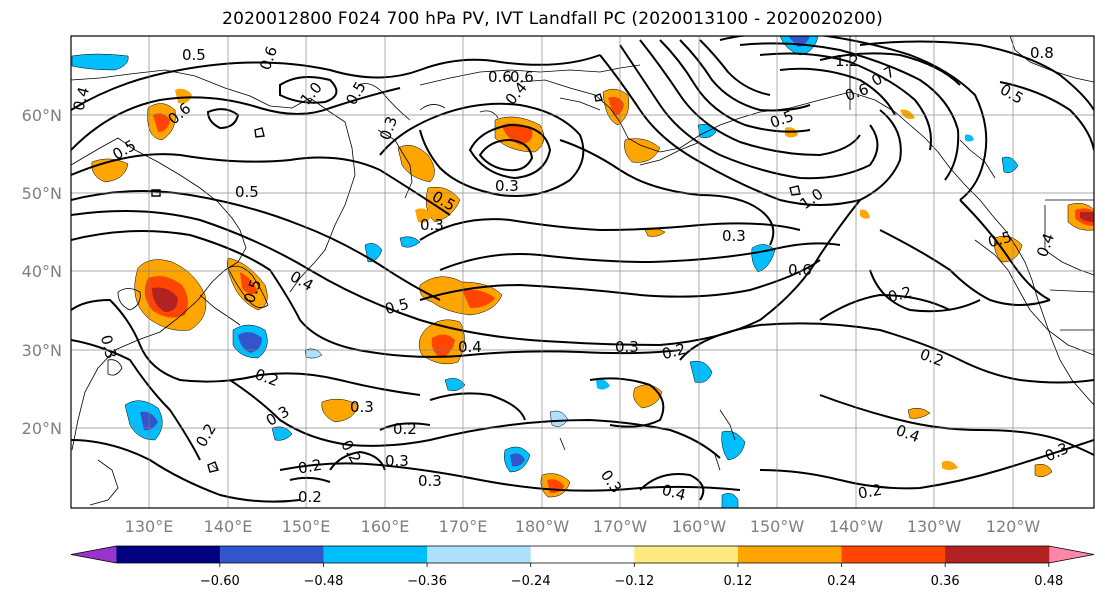 The width and height of the screenshot is (1105, 601). What do you see at coordinates (427, 581) in the screenshot?
I see `colorbar-tick-label: −0.36` at bounding box center [427, 581].